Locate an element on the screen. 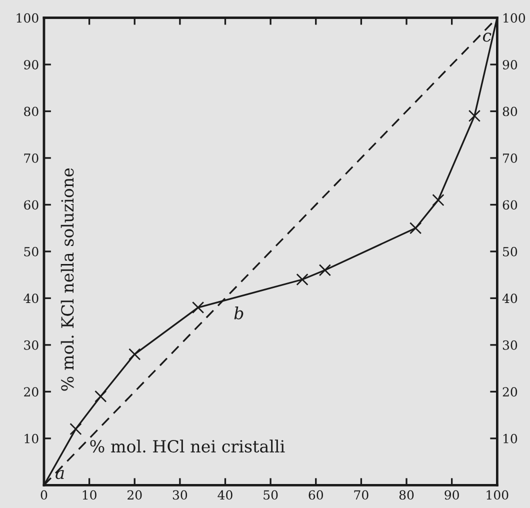 The height and width of the screenshot is (508, 530). y2-tick-label: 80 is located at coordinates (510, 111).